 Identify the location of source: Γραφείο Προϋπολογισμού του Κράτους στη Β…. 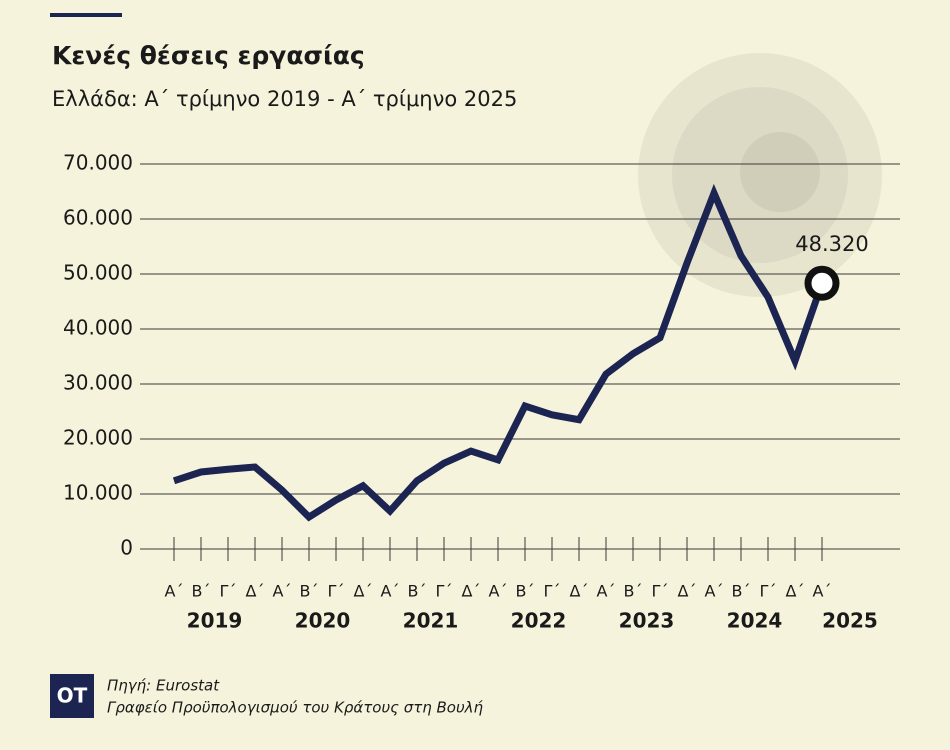
(295, 708).